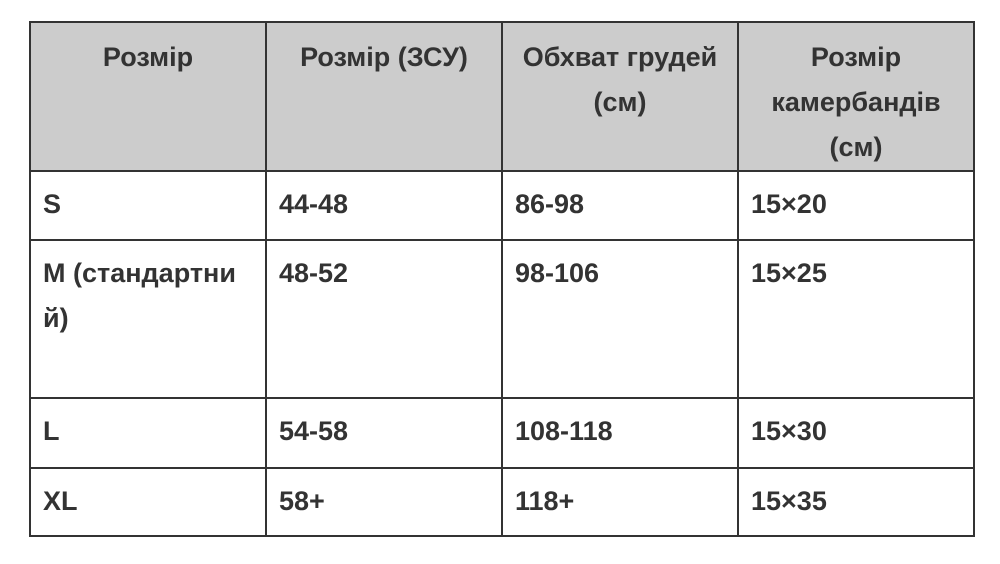 This screenshot has width=1000, height=564. What do you see at coordinates (620, 205) in the screenshot?
I see `cell-chest: 86-98` at bounding box center [620, 205].